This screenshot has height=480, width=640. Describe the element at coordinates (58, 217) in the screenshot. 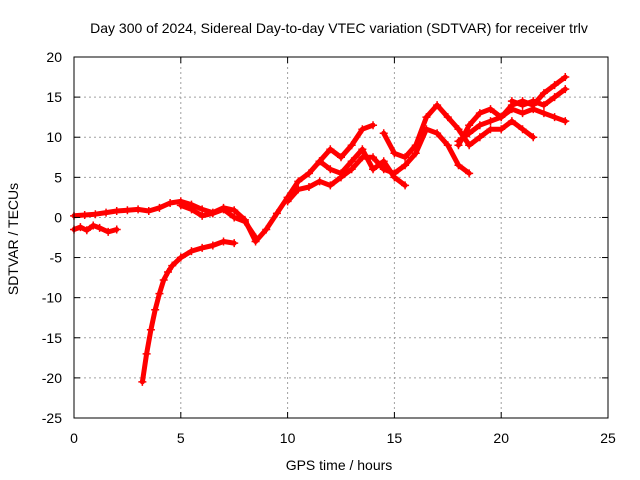

I see `y-tick-label: 0` at that location.